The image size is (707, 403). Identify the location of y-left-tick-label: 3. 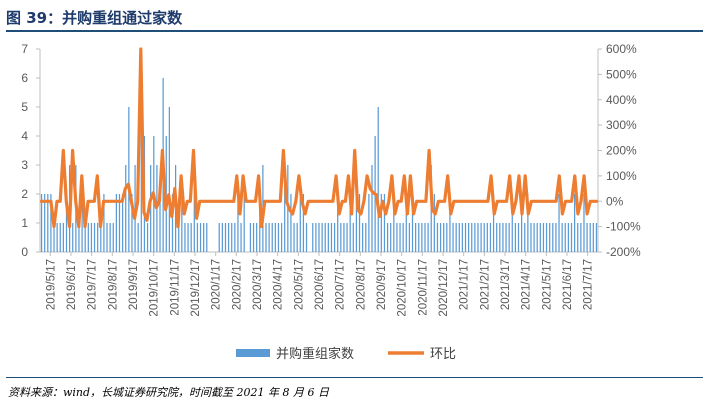
(24, 165).